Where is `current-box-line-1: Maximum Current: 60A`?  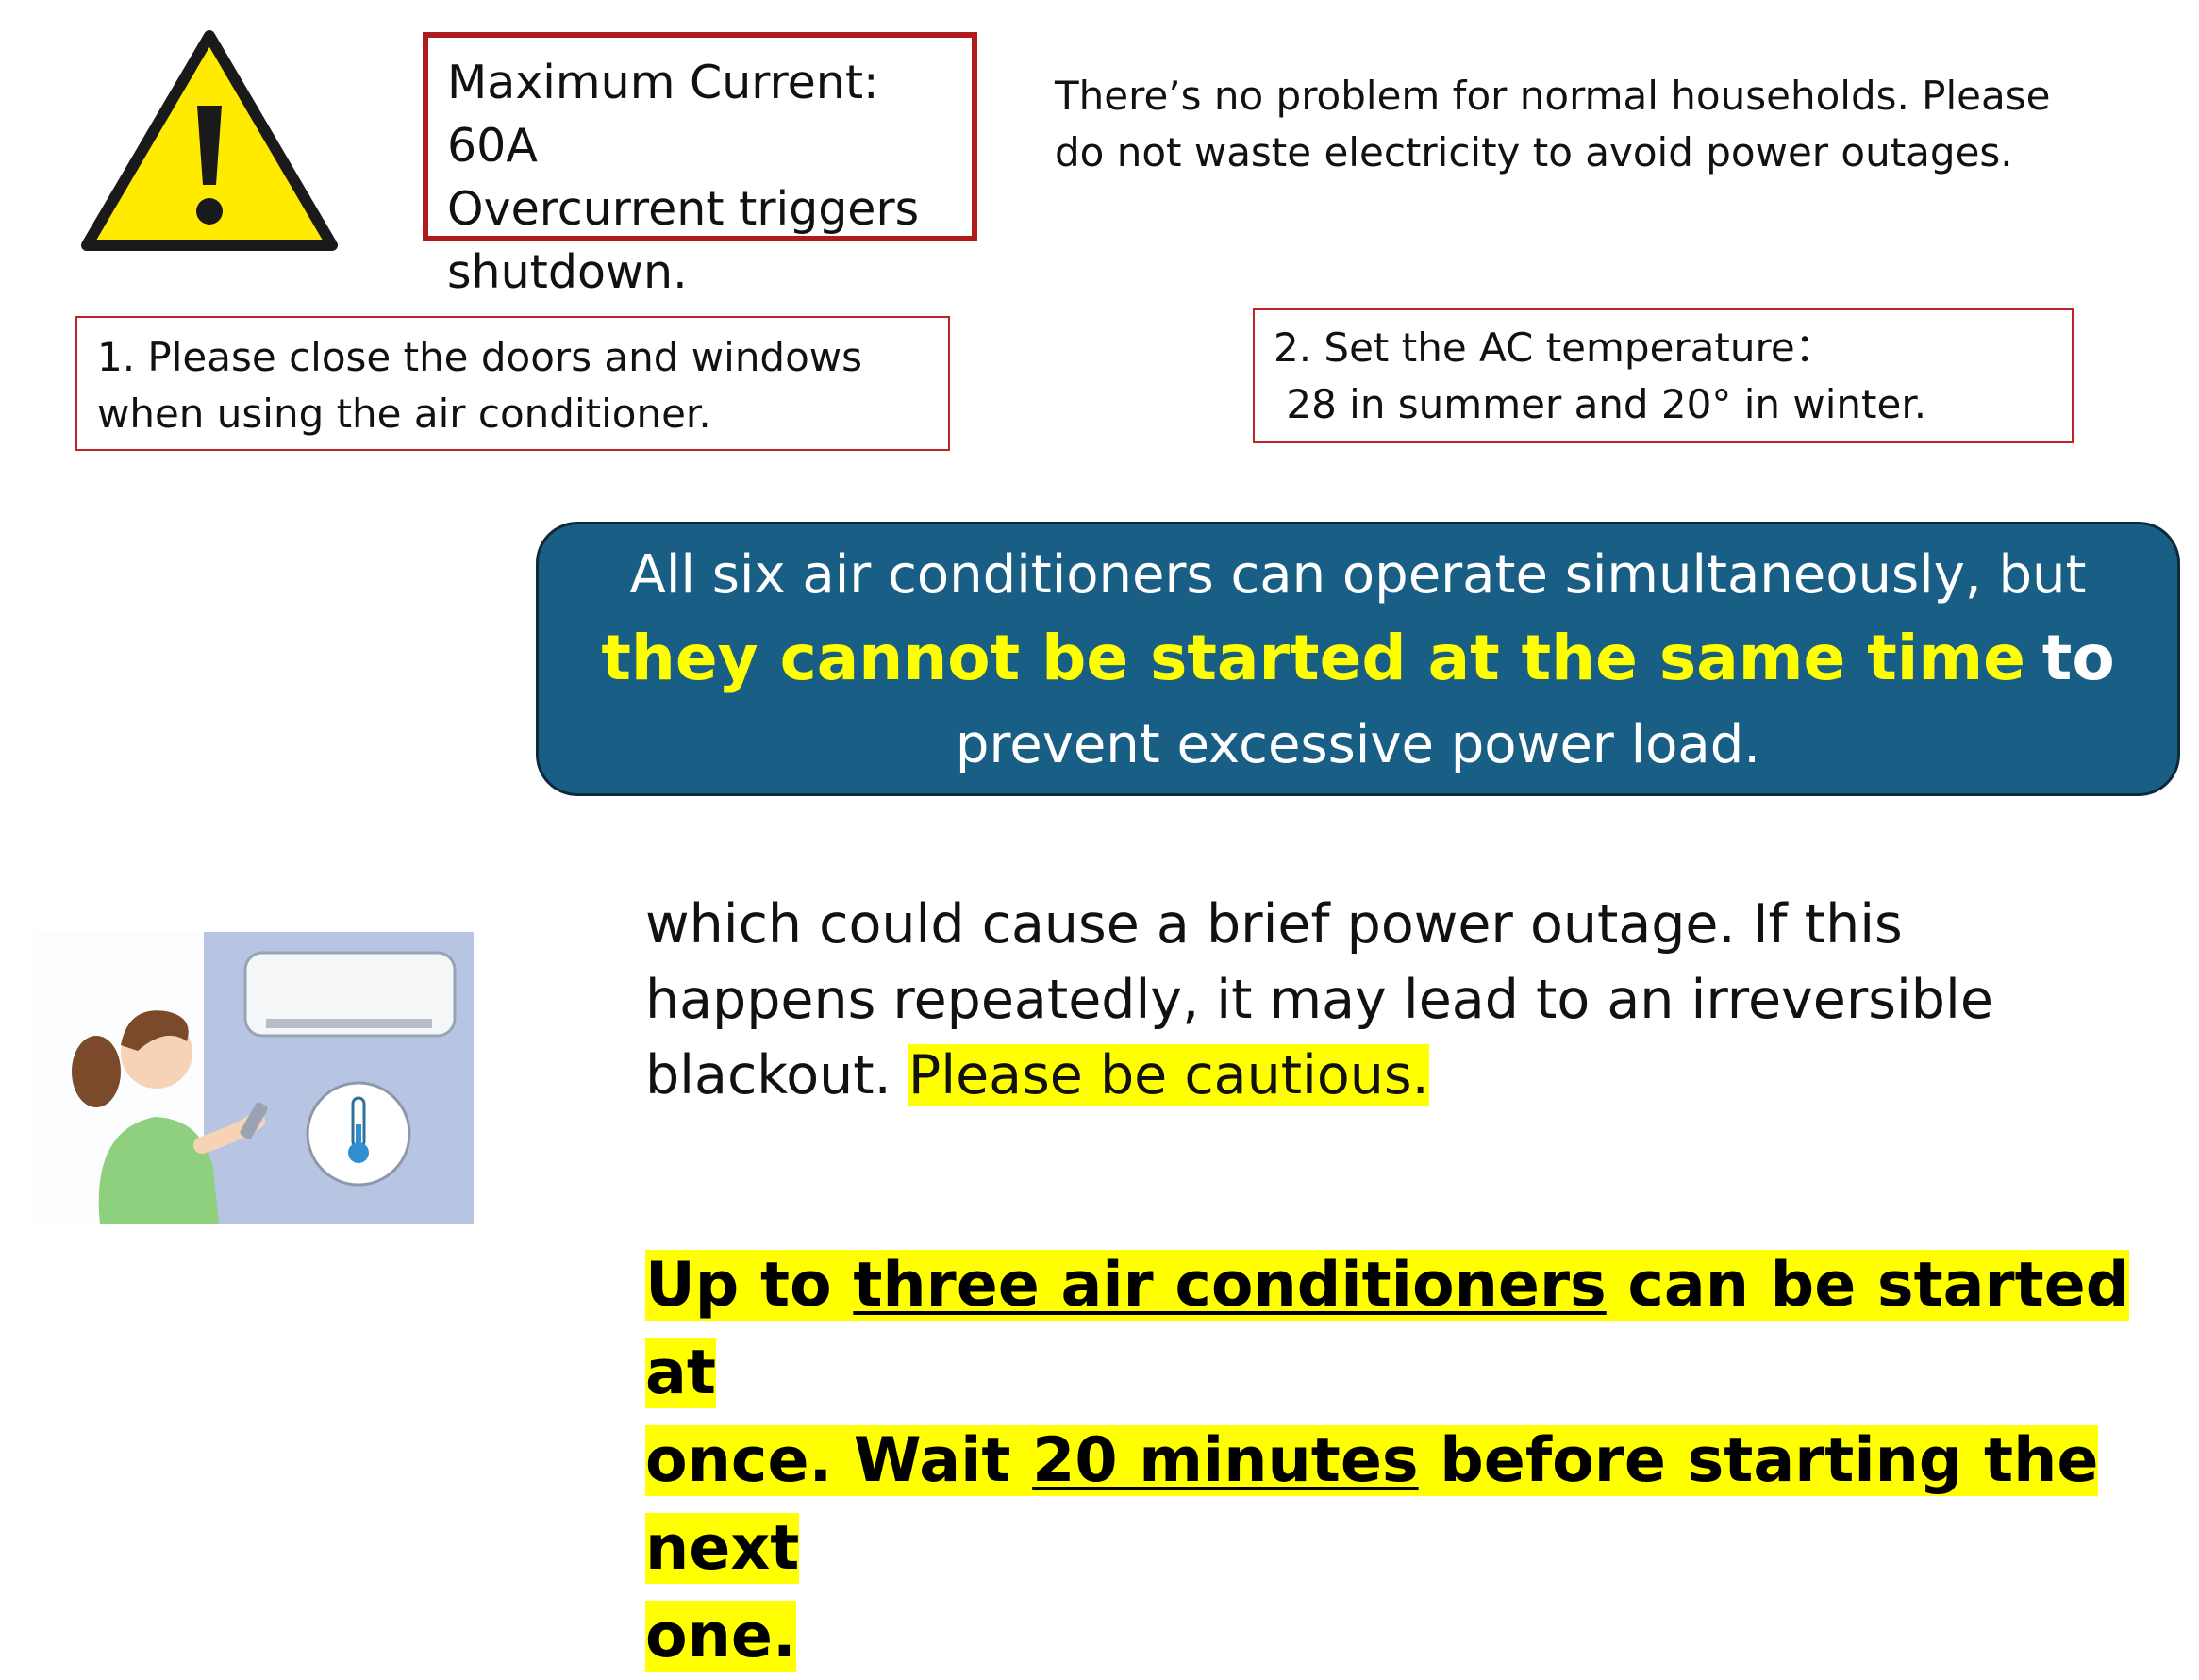
current-box-line-1: Maximum Current: 60A is located at coordinates (663, 114).